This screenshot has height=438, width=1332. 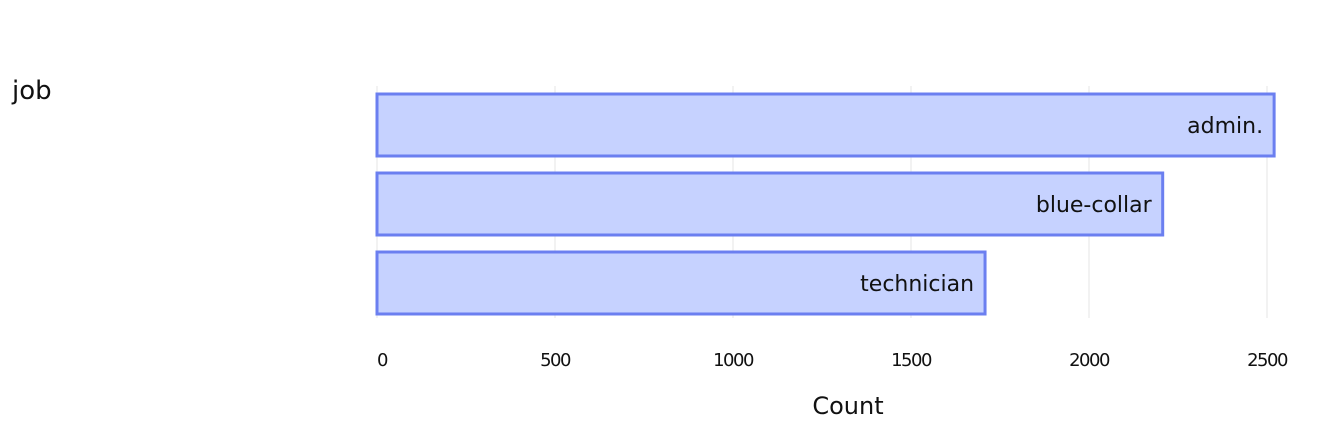 I want to click on bar-label-admin: admin., so click(x=1225, y=126).